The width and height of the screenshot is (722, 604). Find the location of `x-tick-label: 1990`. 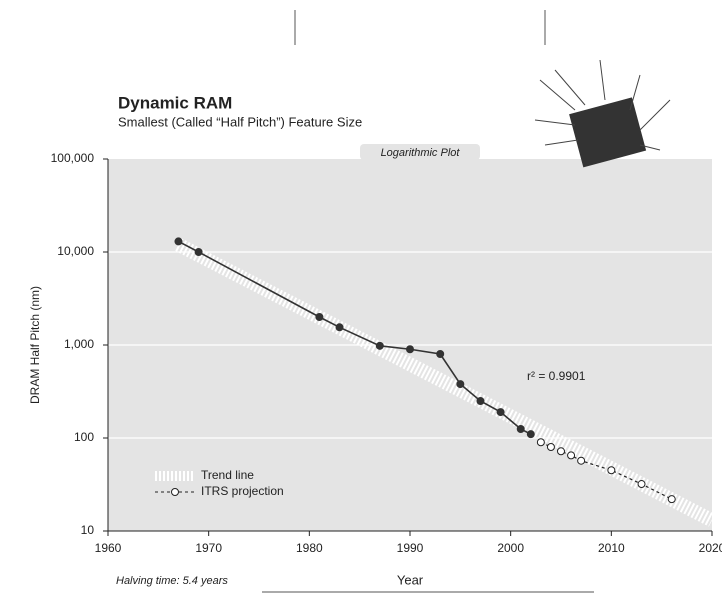

x-tick-label: 1990 is located at coordinates (410, 548).